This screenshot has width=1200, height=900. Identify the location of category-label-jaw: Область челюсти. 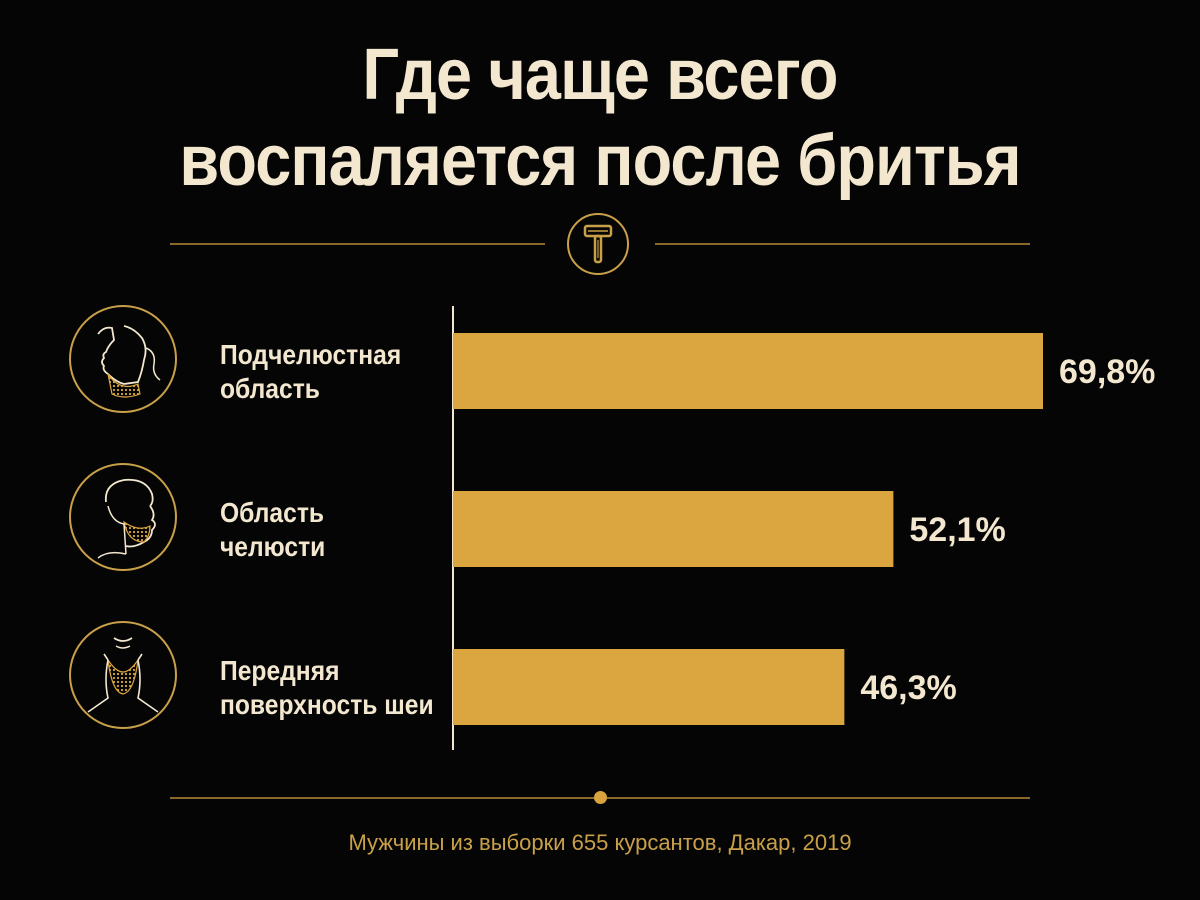
(272, 530).